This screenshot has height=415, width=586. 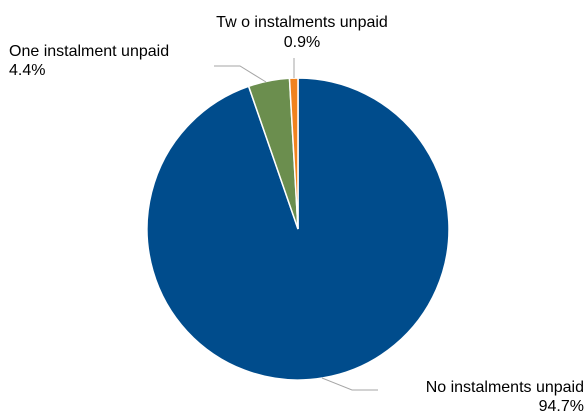 I want to click on slice-value-one-instalment: 4.4%, so click(x=27, y=70).